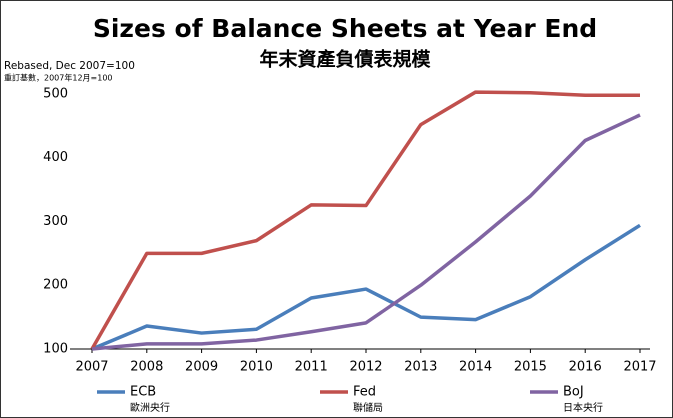 The width and height of the screenshot is (673, 418). Describe the element at coordinates (55, 221) in the screenshot. I see `y-tick-label: 300` at that location.